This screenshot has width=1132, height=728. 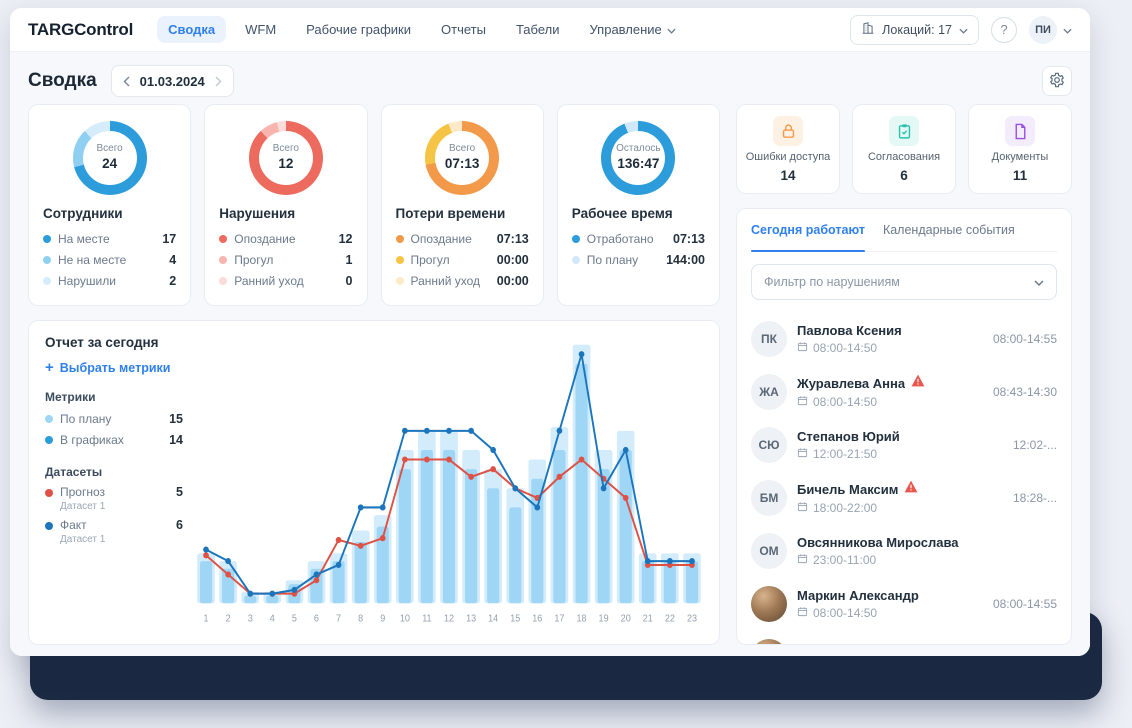 What do you see at coordinates (904, 550) in the screenshot?
I see `employee-row: ОМ Овсянникова Мирослава 23:00-11:00` at bounding box center [904, 550].